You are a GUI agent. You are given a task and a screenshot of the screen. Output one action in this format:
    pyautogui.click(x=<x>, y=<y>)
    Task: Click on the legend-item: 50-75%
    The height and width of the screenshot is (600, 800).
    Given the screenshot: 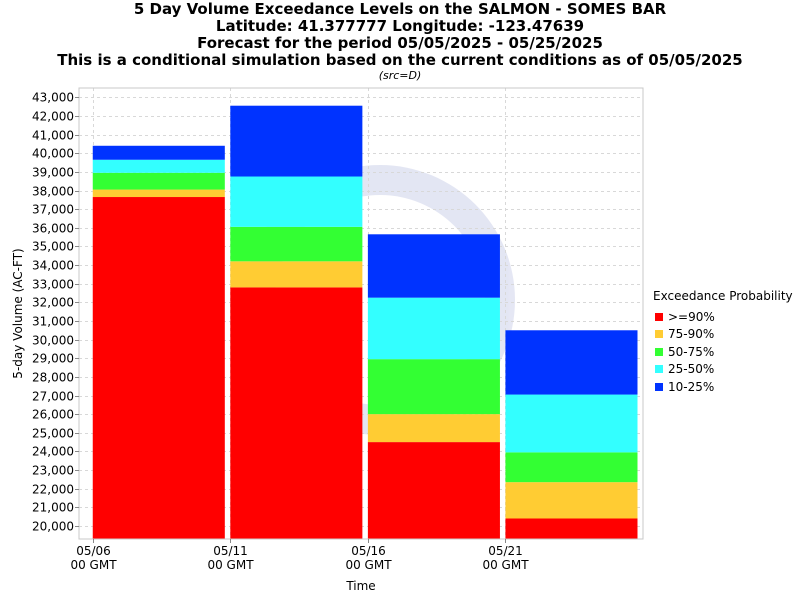 What is the action you would take?
    pyautogui.click(x=723, y=352)
    